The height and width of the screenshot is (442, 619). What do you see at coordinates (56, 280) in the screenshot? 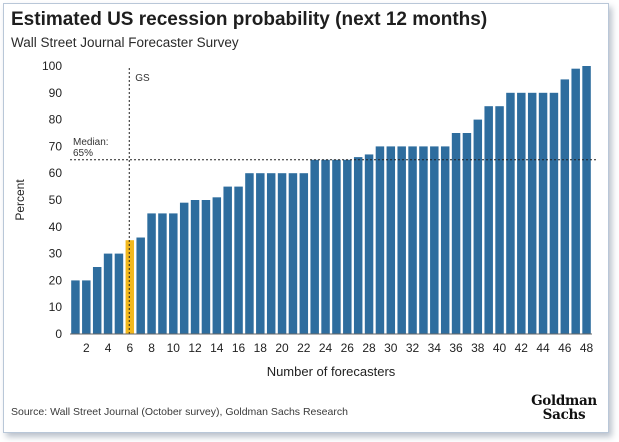
I see `y-tick-label-2: 20` at bounding box center [56, 280].